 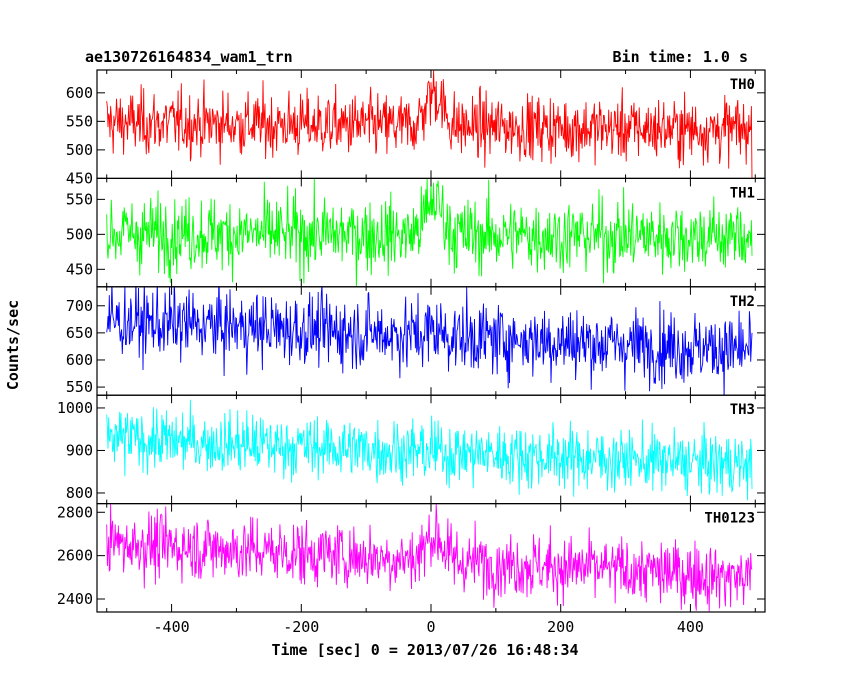 I want to click on series-line-th3, so click(x=429, y=450).